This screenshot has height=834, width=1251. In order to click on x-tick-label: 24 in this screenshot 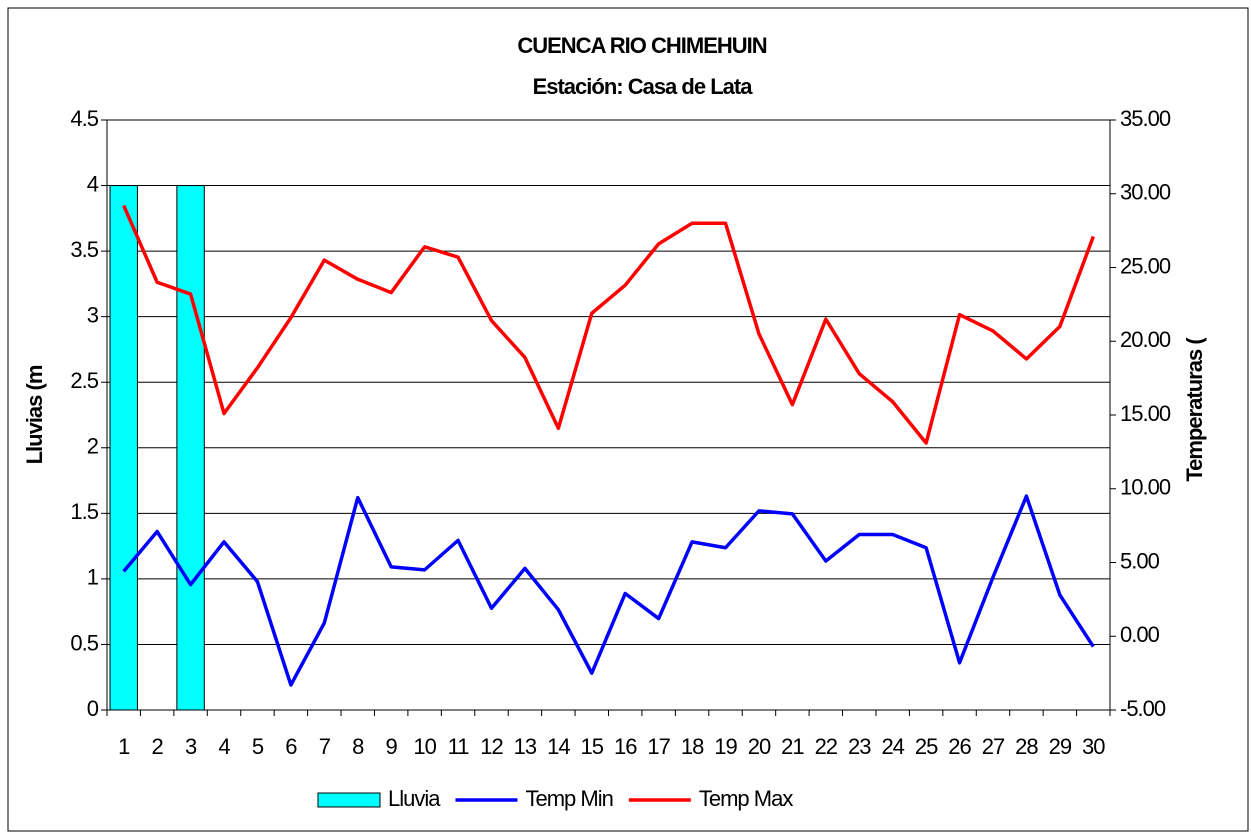, I will do `click(892, 746)`.